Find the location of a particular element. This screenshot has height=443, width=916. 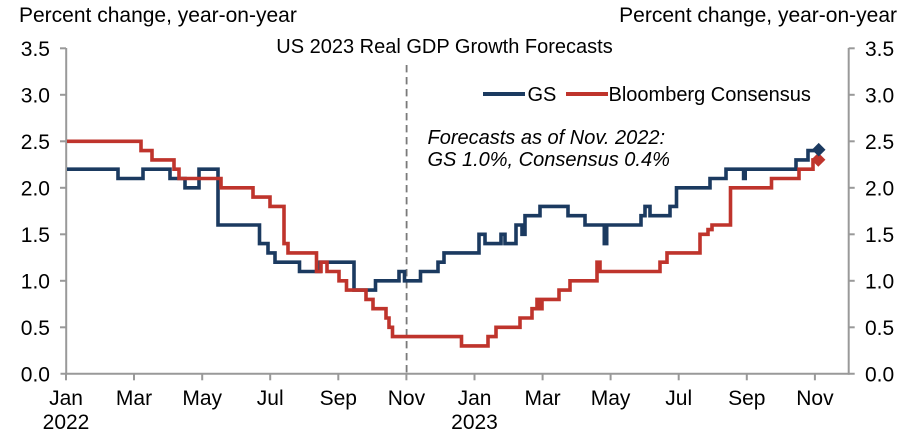

svg-text: Bloomberg Consensus is located at coordinates (710, 95).